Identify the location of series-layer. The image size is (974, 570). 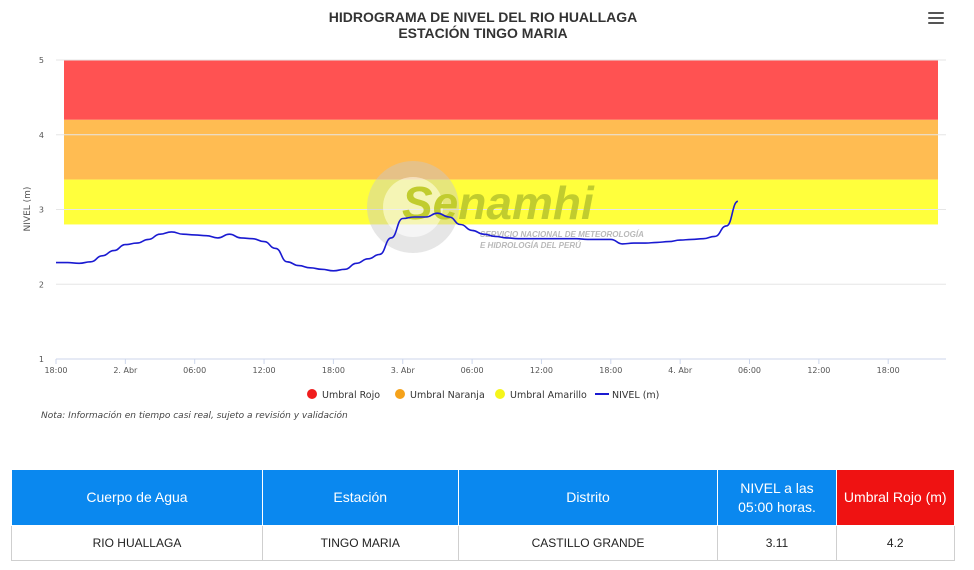
(397, 236).